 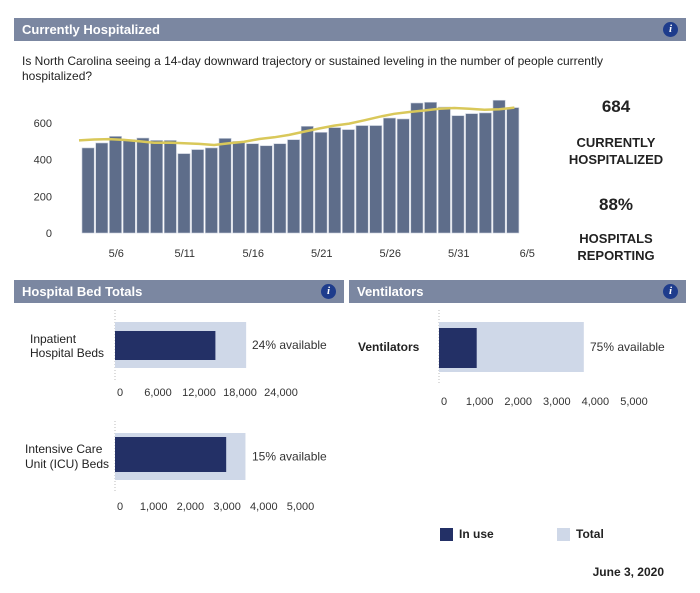 I want to click on bar-5/9, so click(x=156, y=187).